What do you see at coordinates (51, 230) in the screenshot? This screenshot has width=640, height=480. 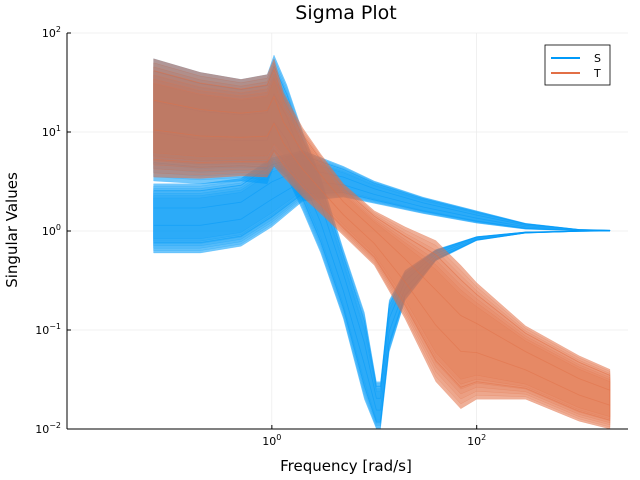 I see `y-tick-label: 10⁰` at bounding box center [51, 230].